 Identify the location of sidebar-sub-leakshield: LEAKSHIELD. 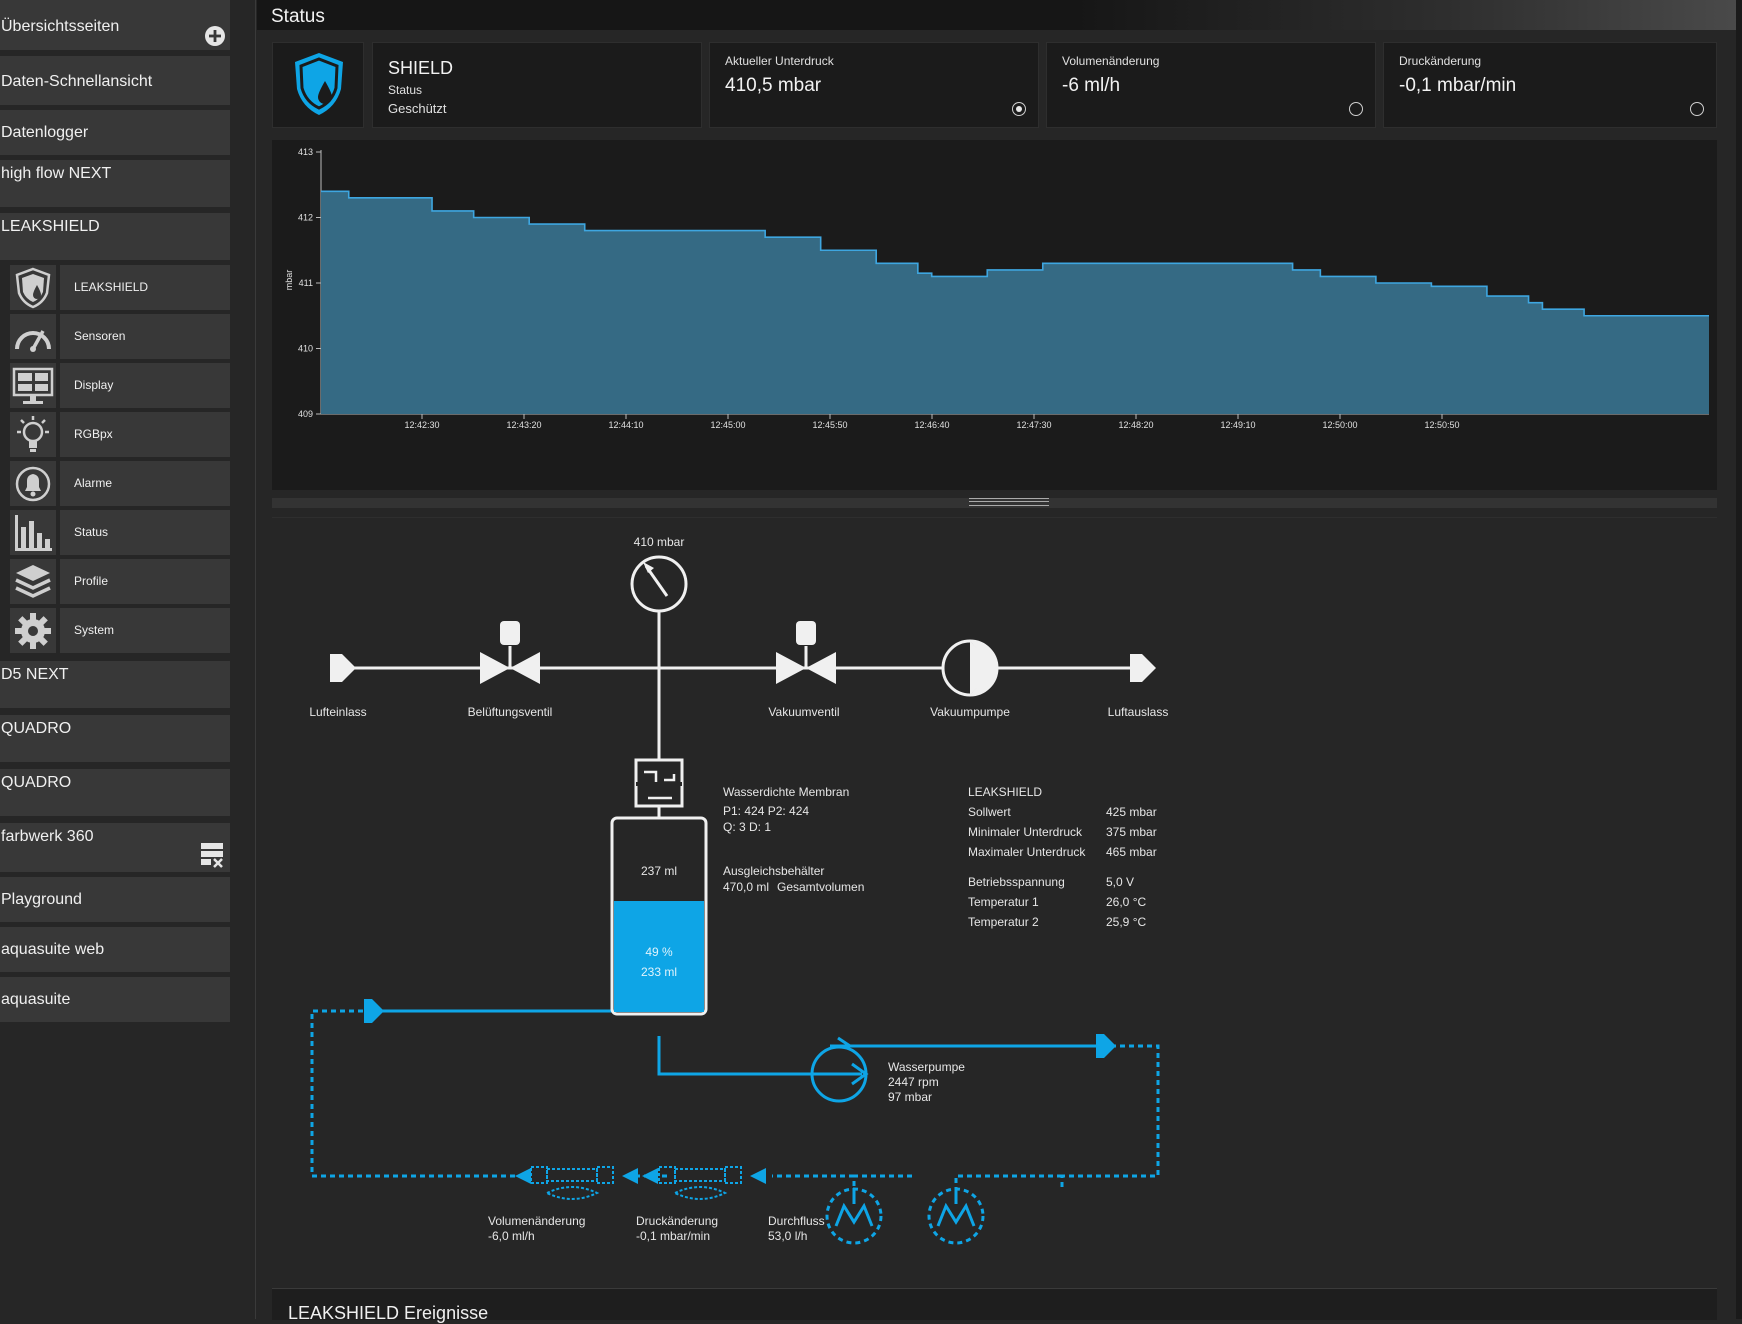
(120, 287).